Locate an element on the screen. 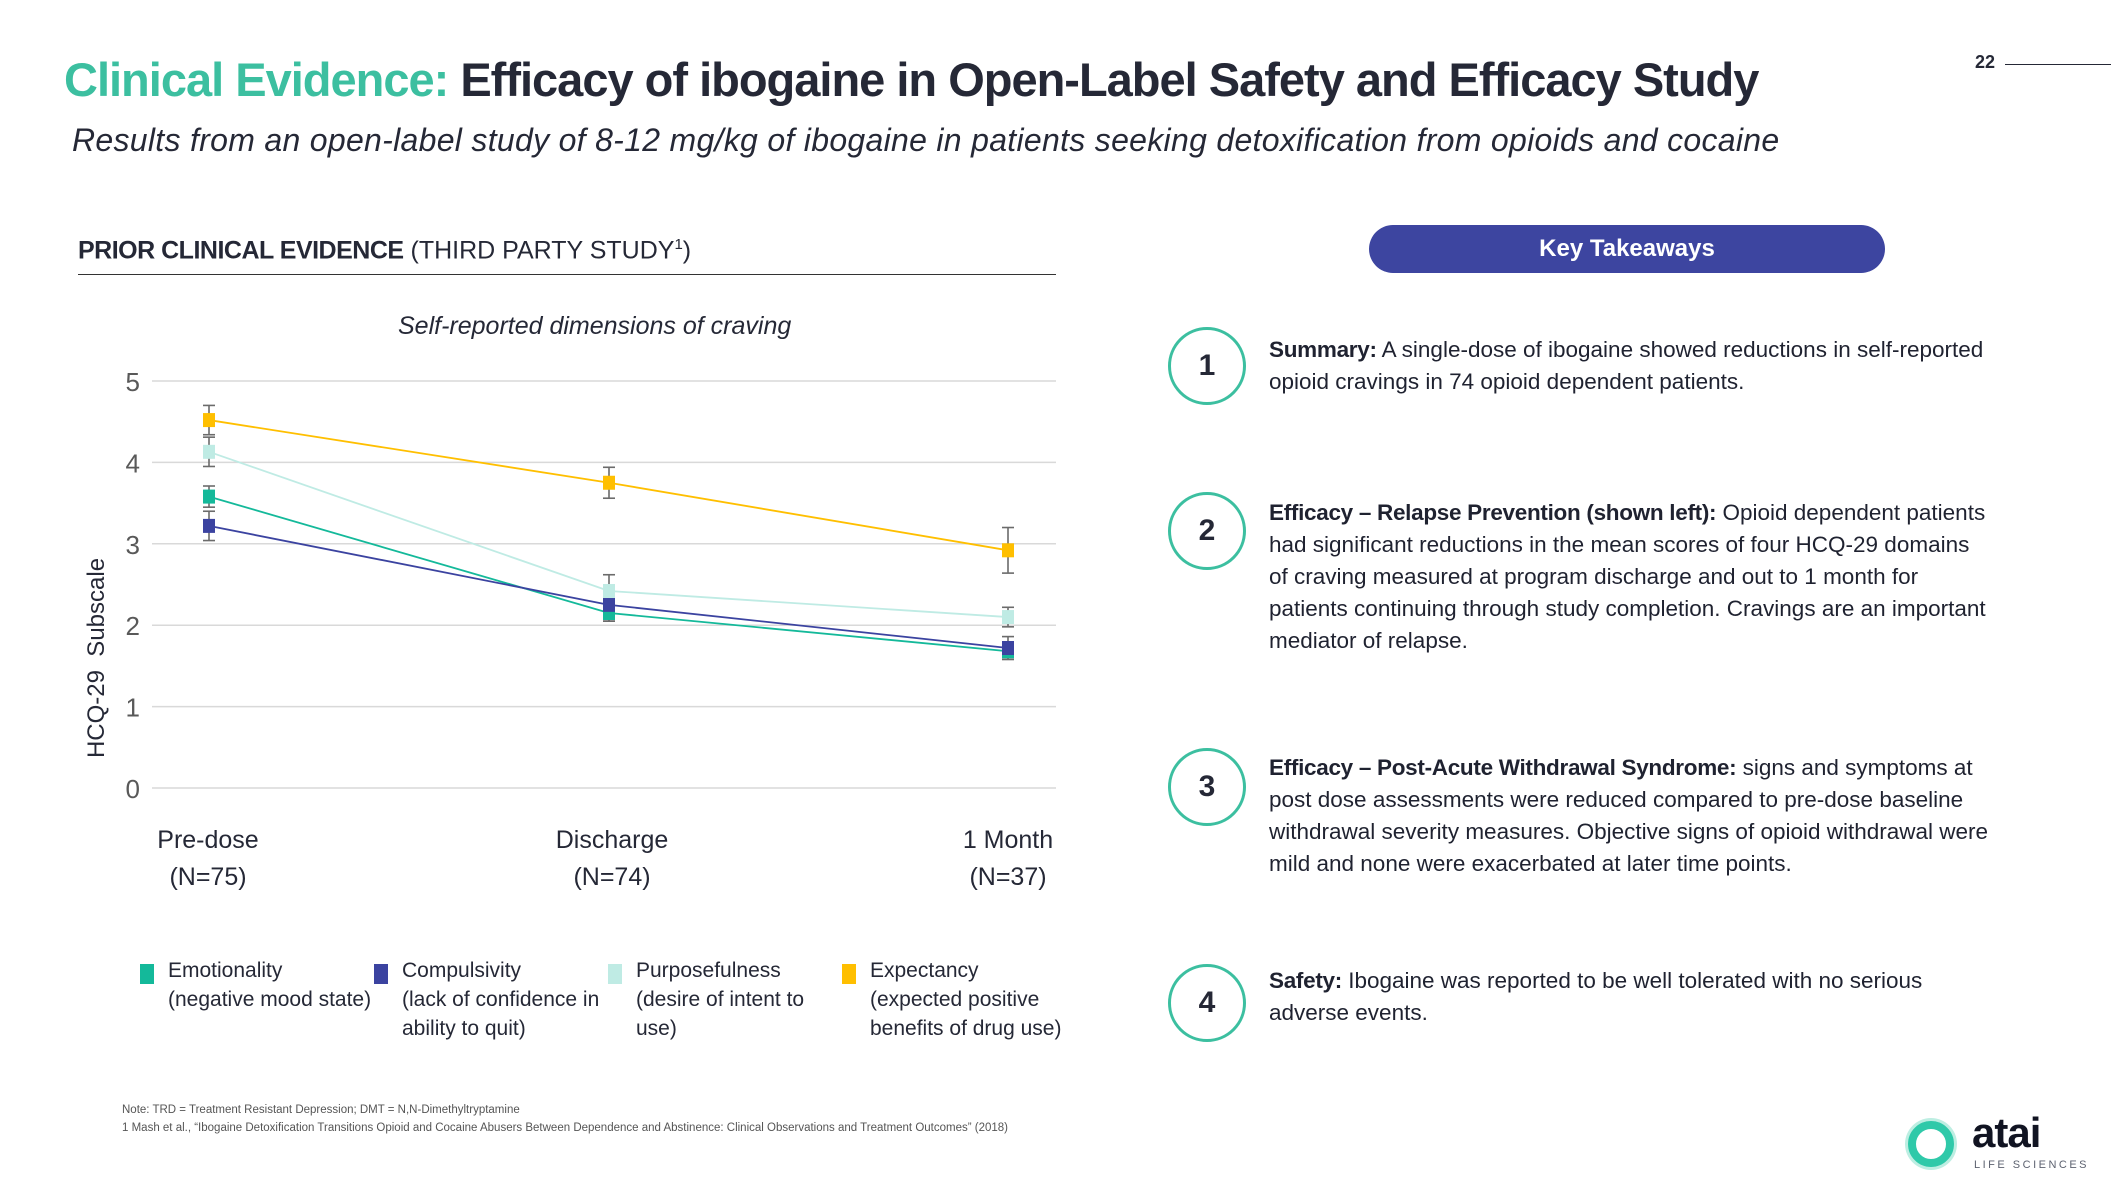  y-tick-label: 4 is located at coordinates (133, 463).